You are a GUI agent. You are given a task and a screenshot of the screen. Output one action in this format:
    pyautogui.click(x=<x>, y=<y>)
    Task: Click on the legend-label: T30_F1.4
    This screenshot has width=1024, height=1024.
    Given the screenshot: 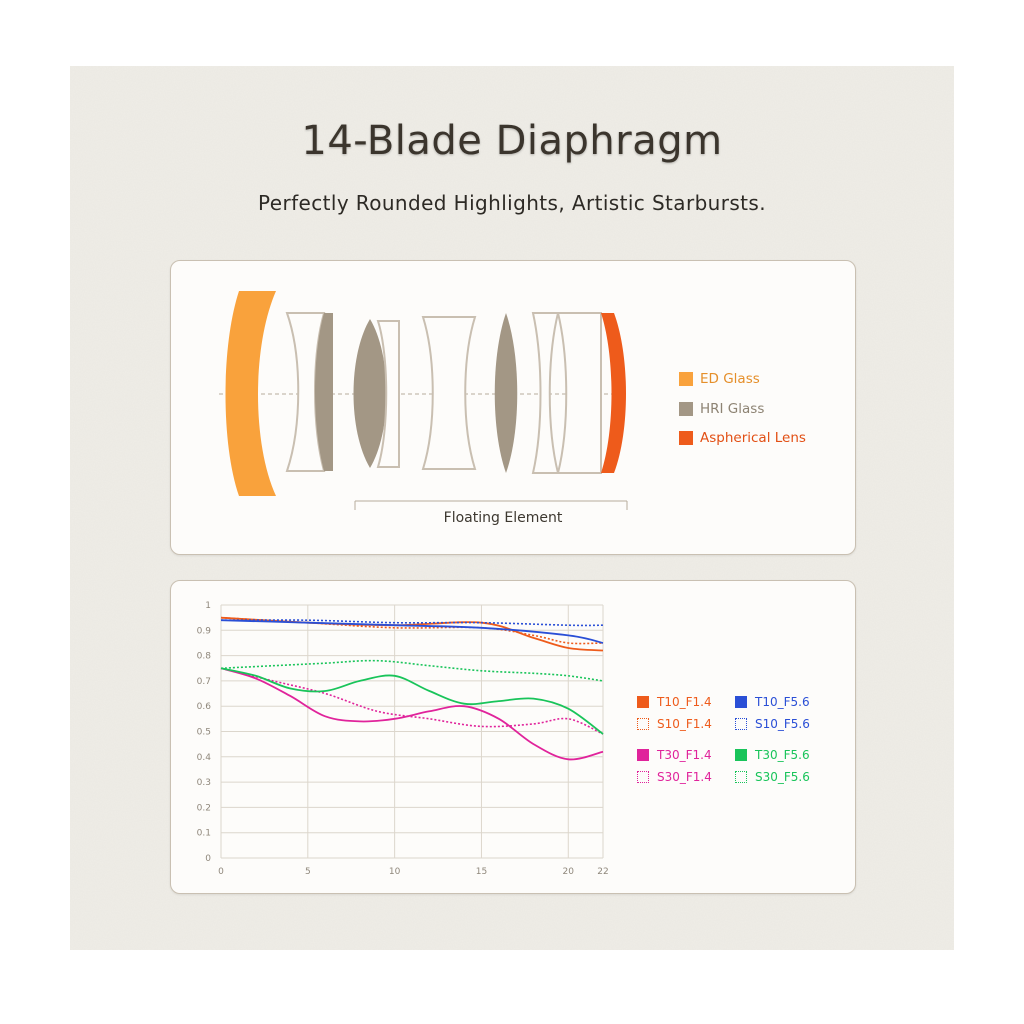 What is the action you would take?
    pyautogui.click(x=684, y=755)
    